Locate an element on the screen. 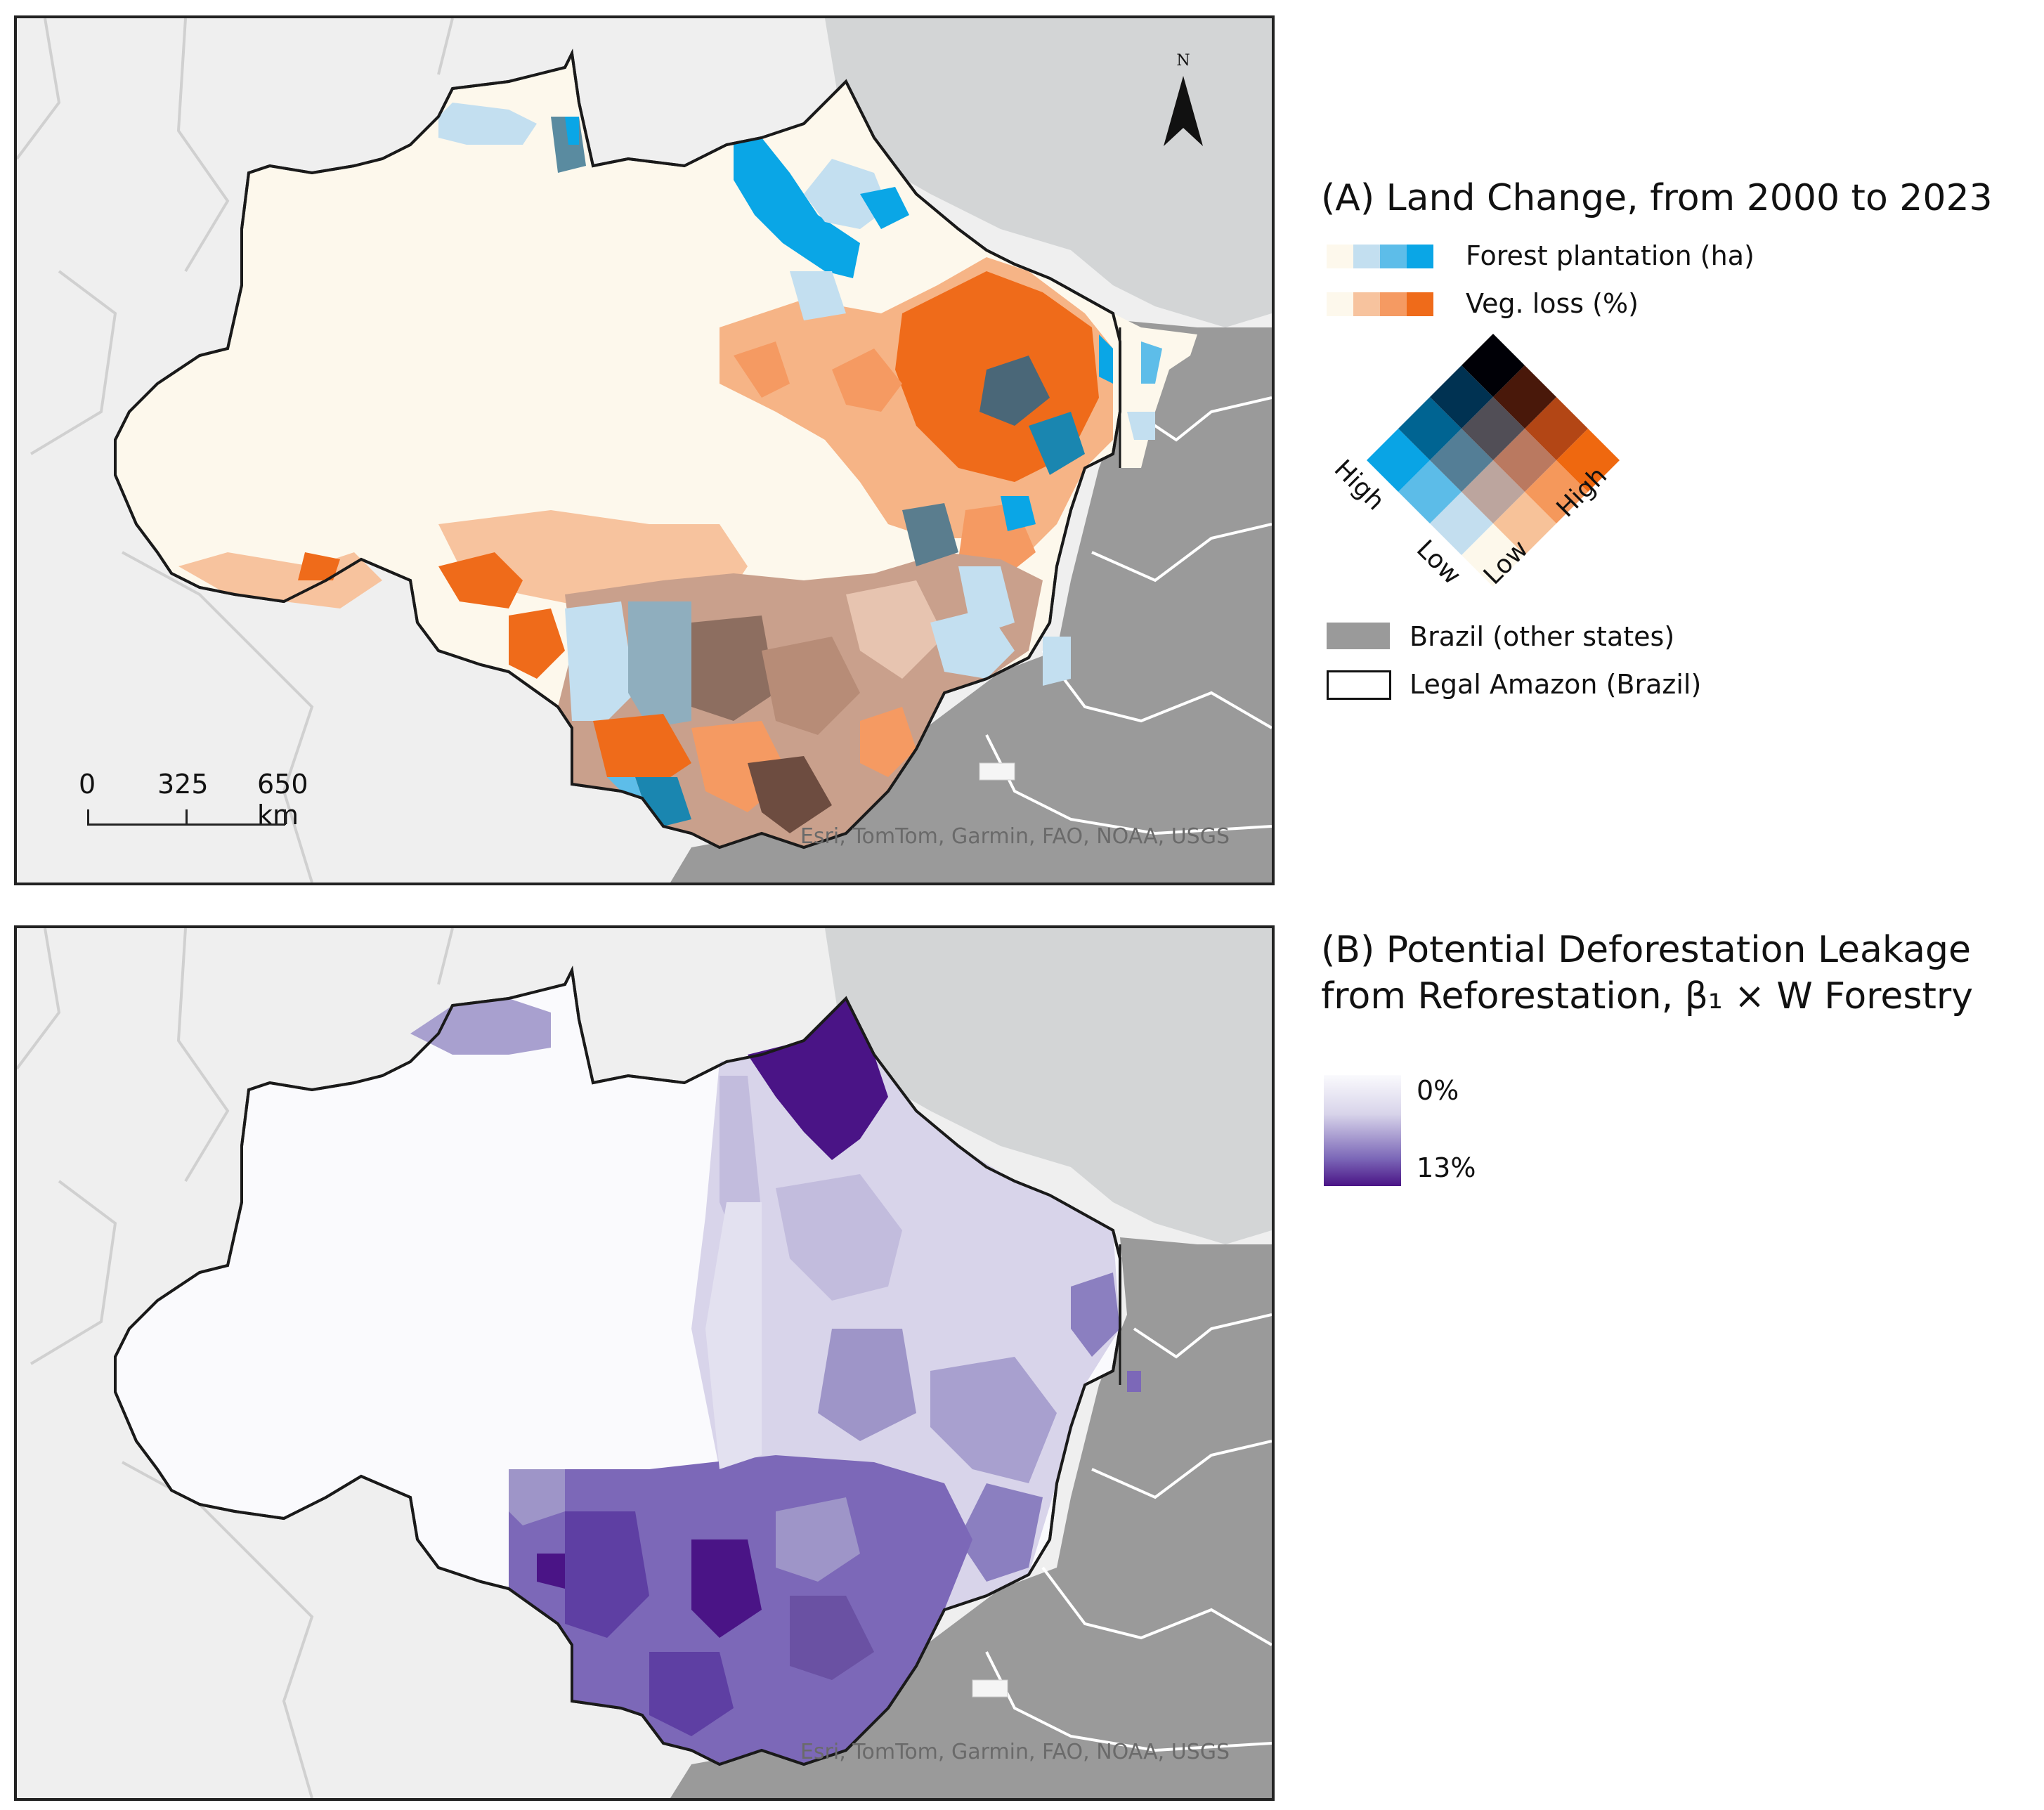  north-arrow: N is located at coordinates (1186, 105).